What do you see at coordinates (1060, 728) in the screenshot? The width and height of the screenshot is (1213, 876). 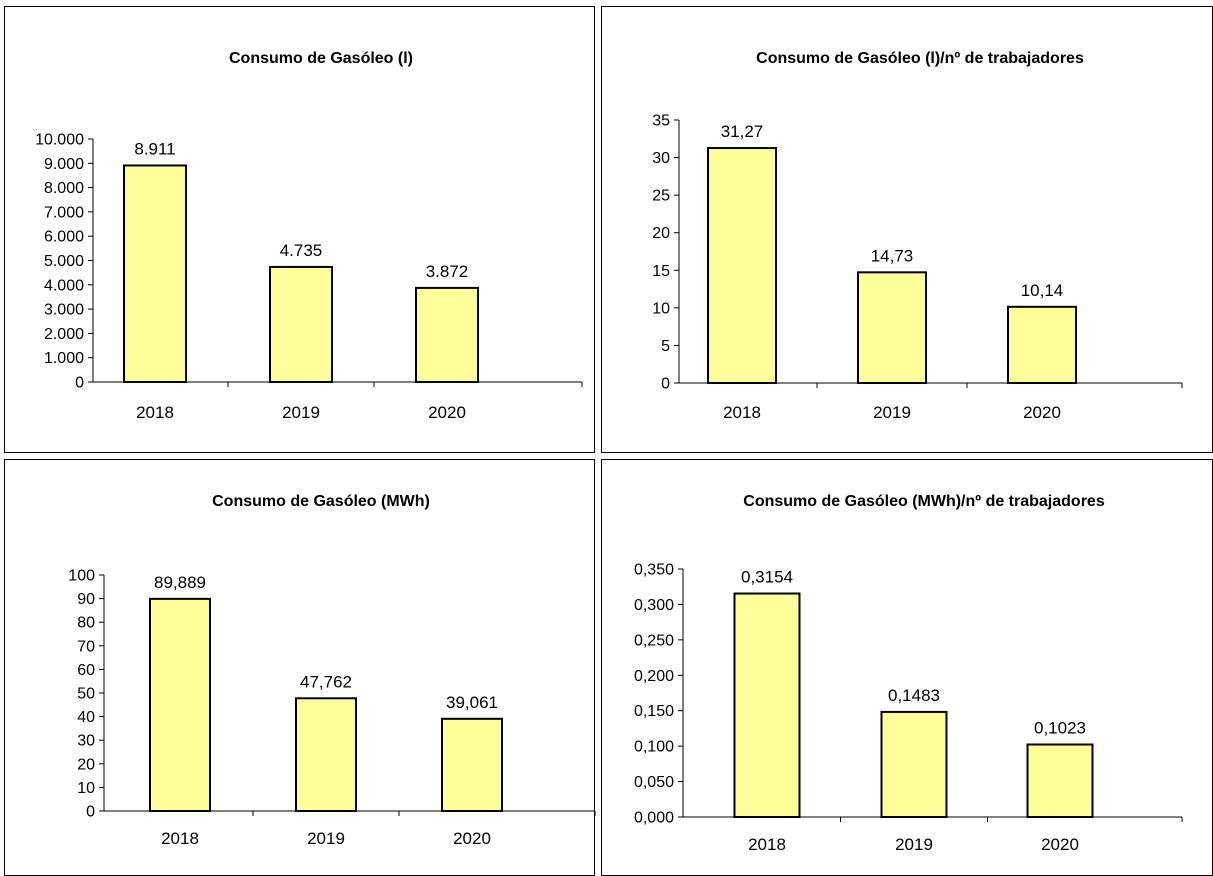 I see `data-label: 0,1023` at bounding box center [1060, 728].